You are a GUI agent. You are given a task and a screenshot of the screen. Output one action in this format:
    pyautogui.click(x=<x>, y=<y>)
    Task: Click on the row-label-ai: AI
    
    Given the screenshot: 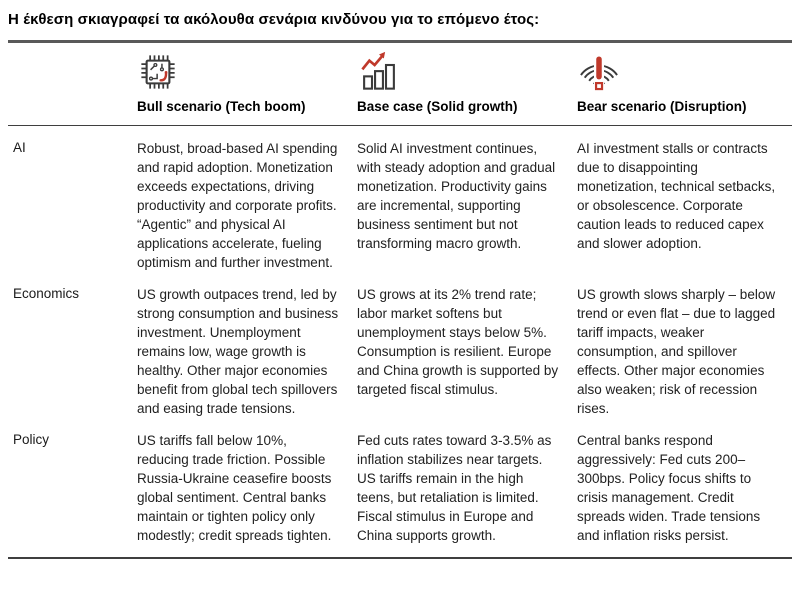 What is the action you would take?
    pyautogui.click(x=19, y=147)
    